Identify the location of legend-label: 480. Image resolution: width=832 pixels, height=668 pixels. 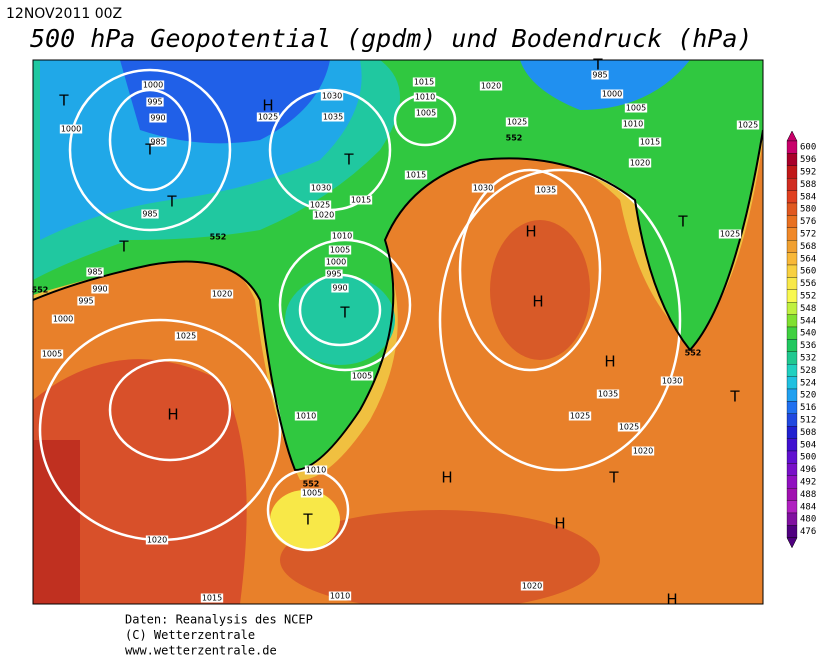
(808, 520).